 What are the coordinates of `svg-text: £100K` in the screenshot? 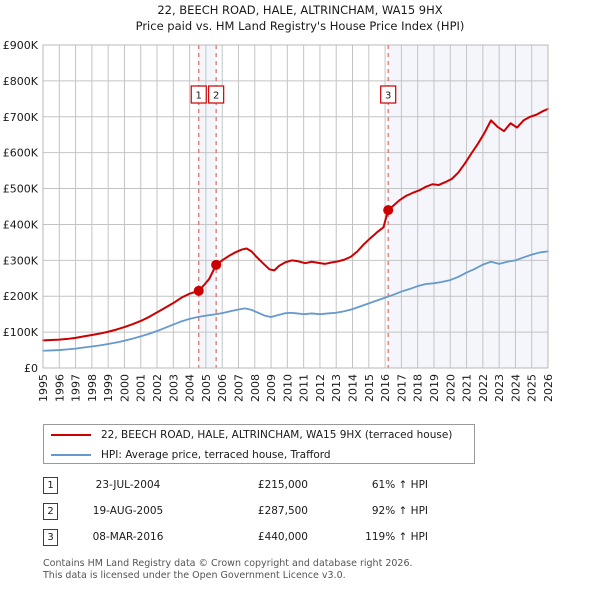 It's located at (21, 332).